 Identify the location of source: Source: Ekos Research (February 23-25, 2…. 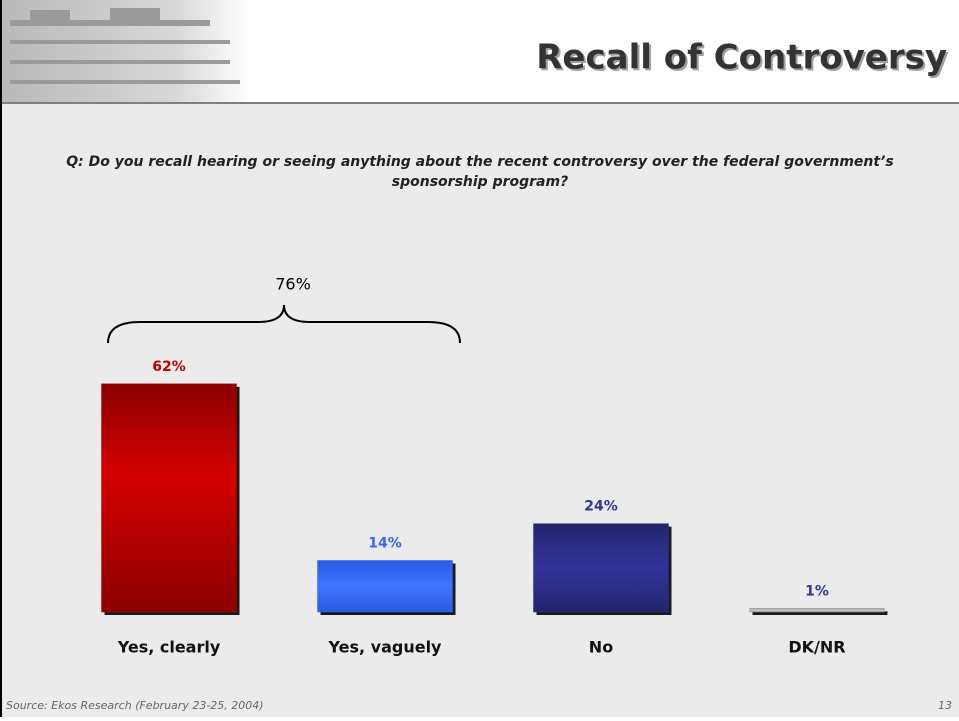
(135, 705).